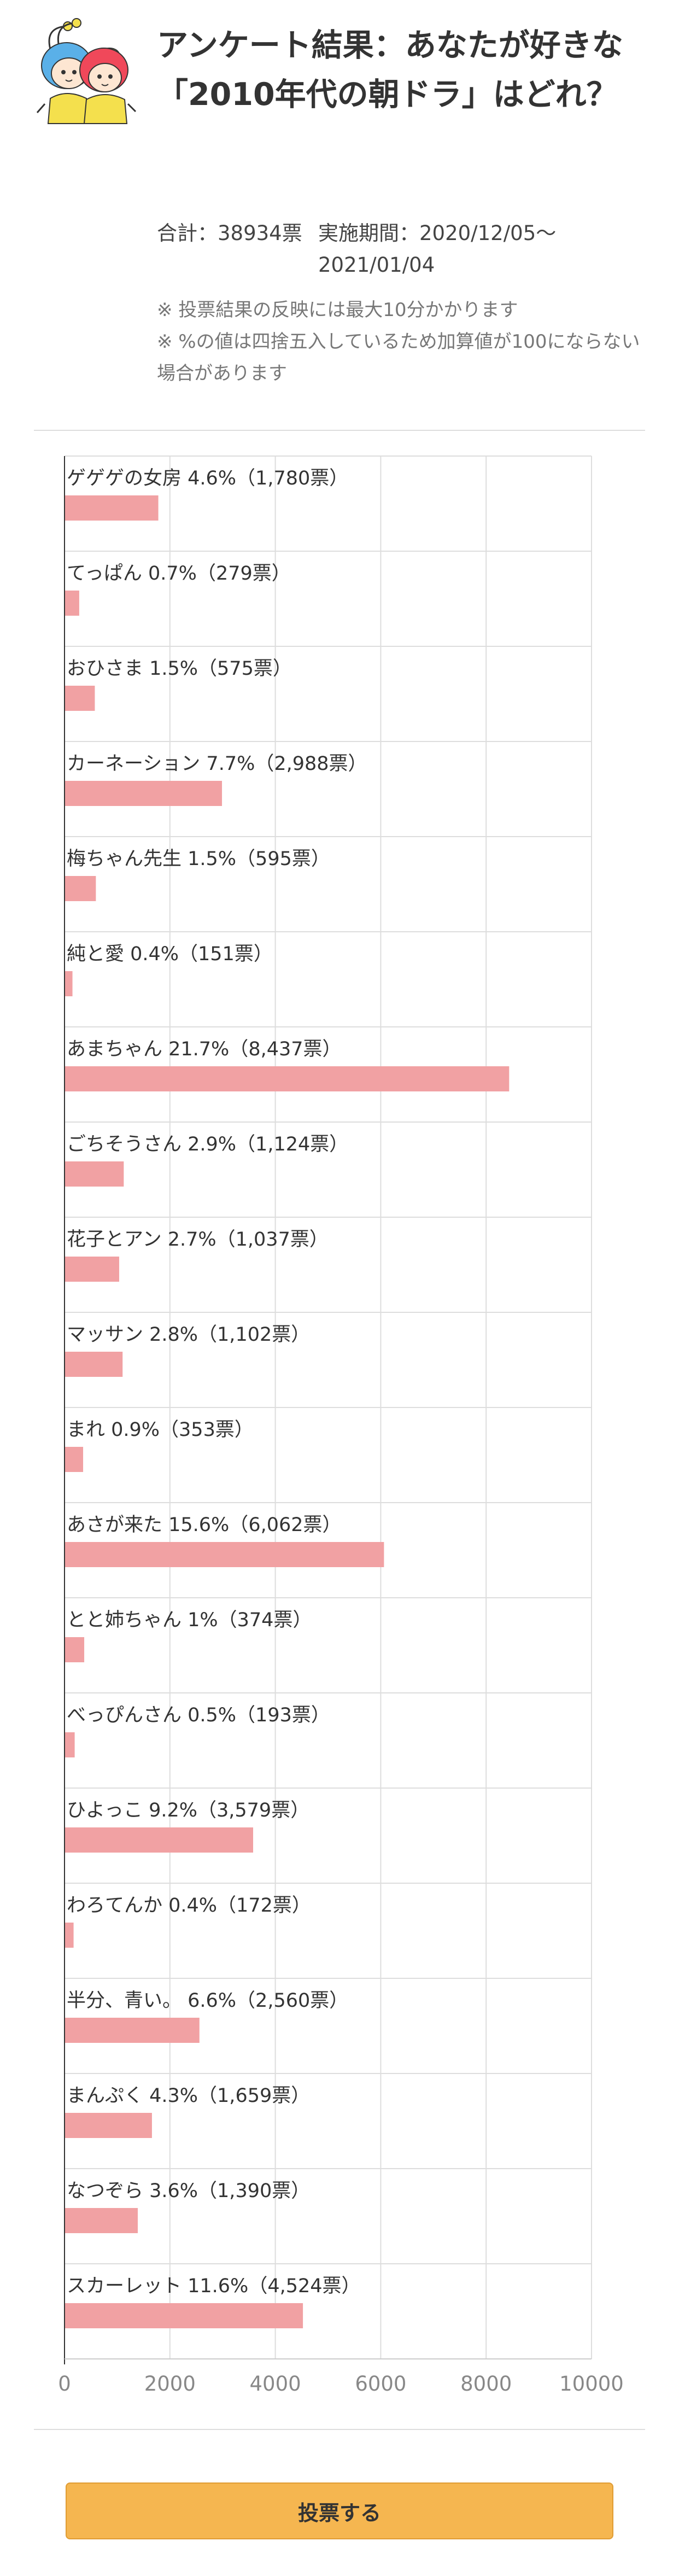 This screenshot has width=679, height=2576. I want to click on bar-label: スカーレット 11.6%（4,524票）, so click(214, 2286).